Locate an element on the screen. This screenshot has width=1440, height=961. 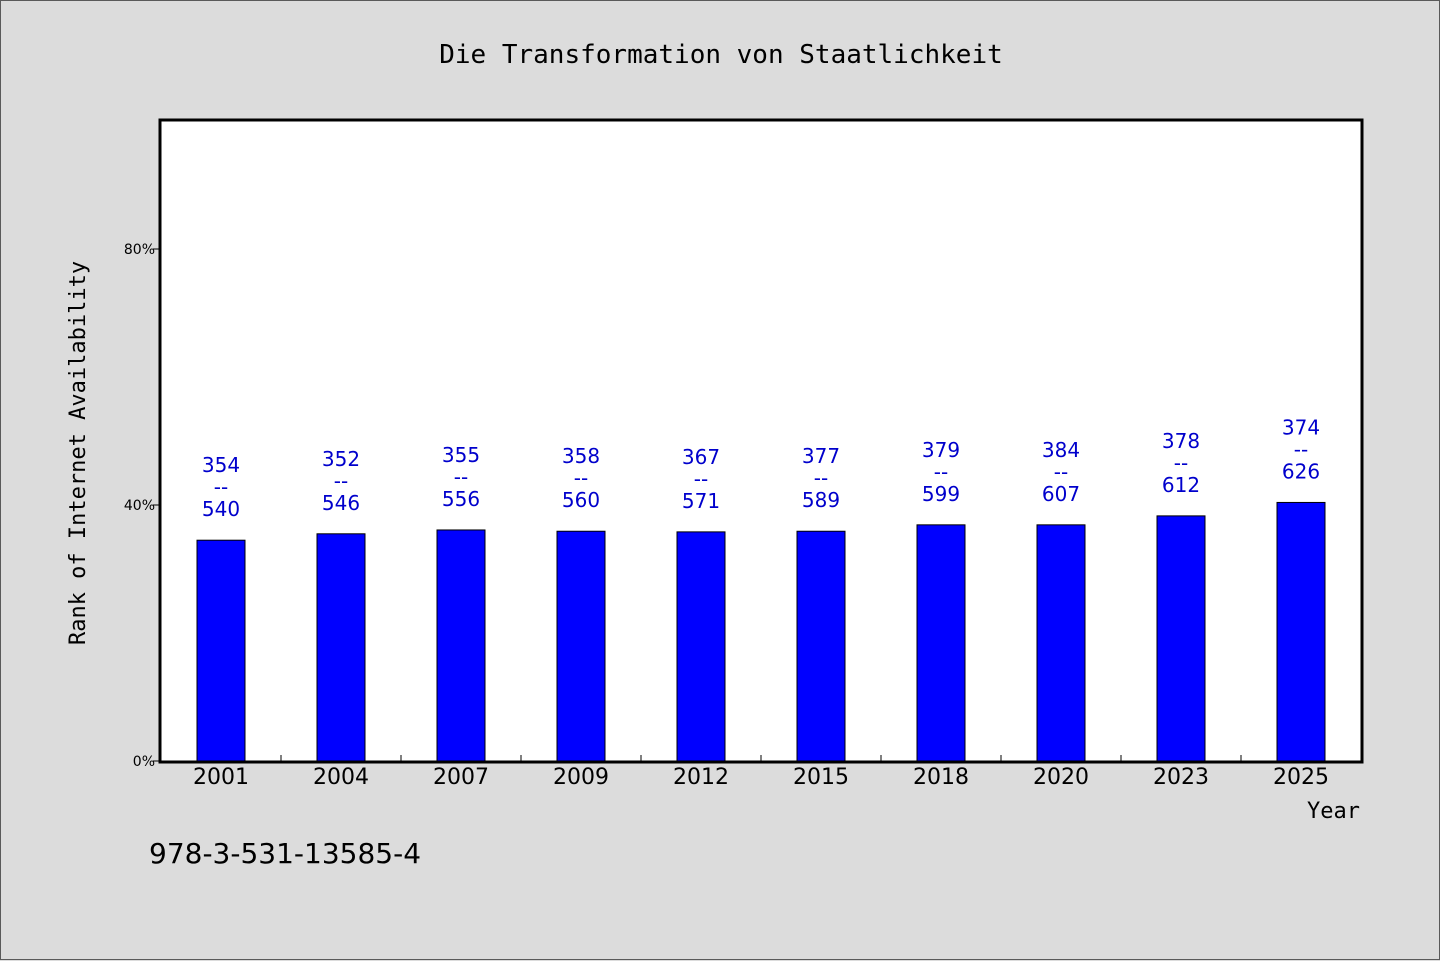
data-label-bottom: 612 is located at coordinates (1181, 485).